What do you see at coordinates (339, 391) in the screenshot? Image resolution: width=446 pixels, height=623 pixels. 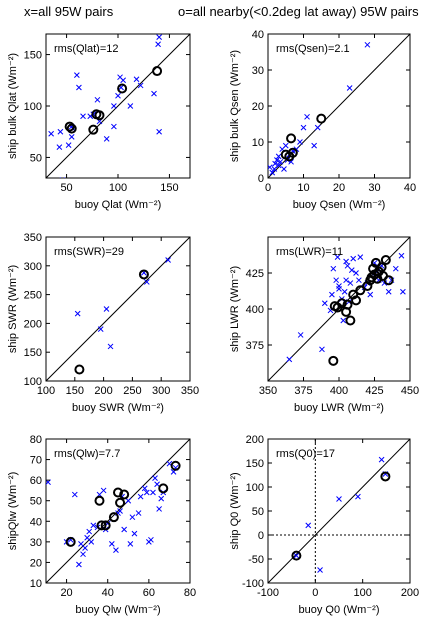 I see `x-tick-label-lwr-2: 400` at bounding box center [339, 391].